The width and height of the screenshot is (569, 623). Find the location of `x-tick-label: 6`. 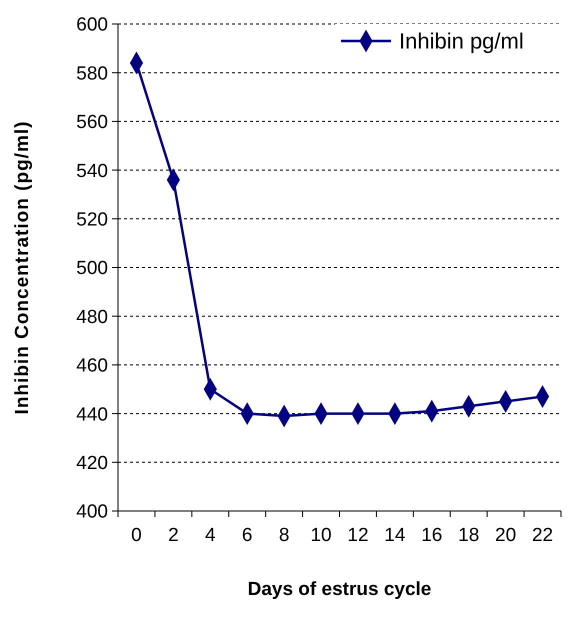

x-tick-label: 6 is located at coordinates (247, 535).